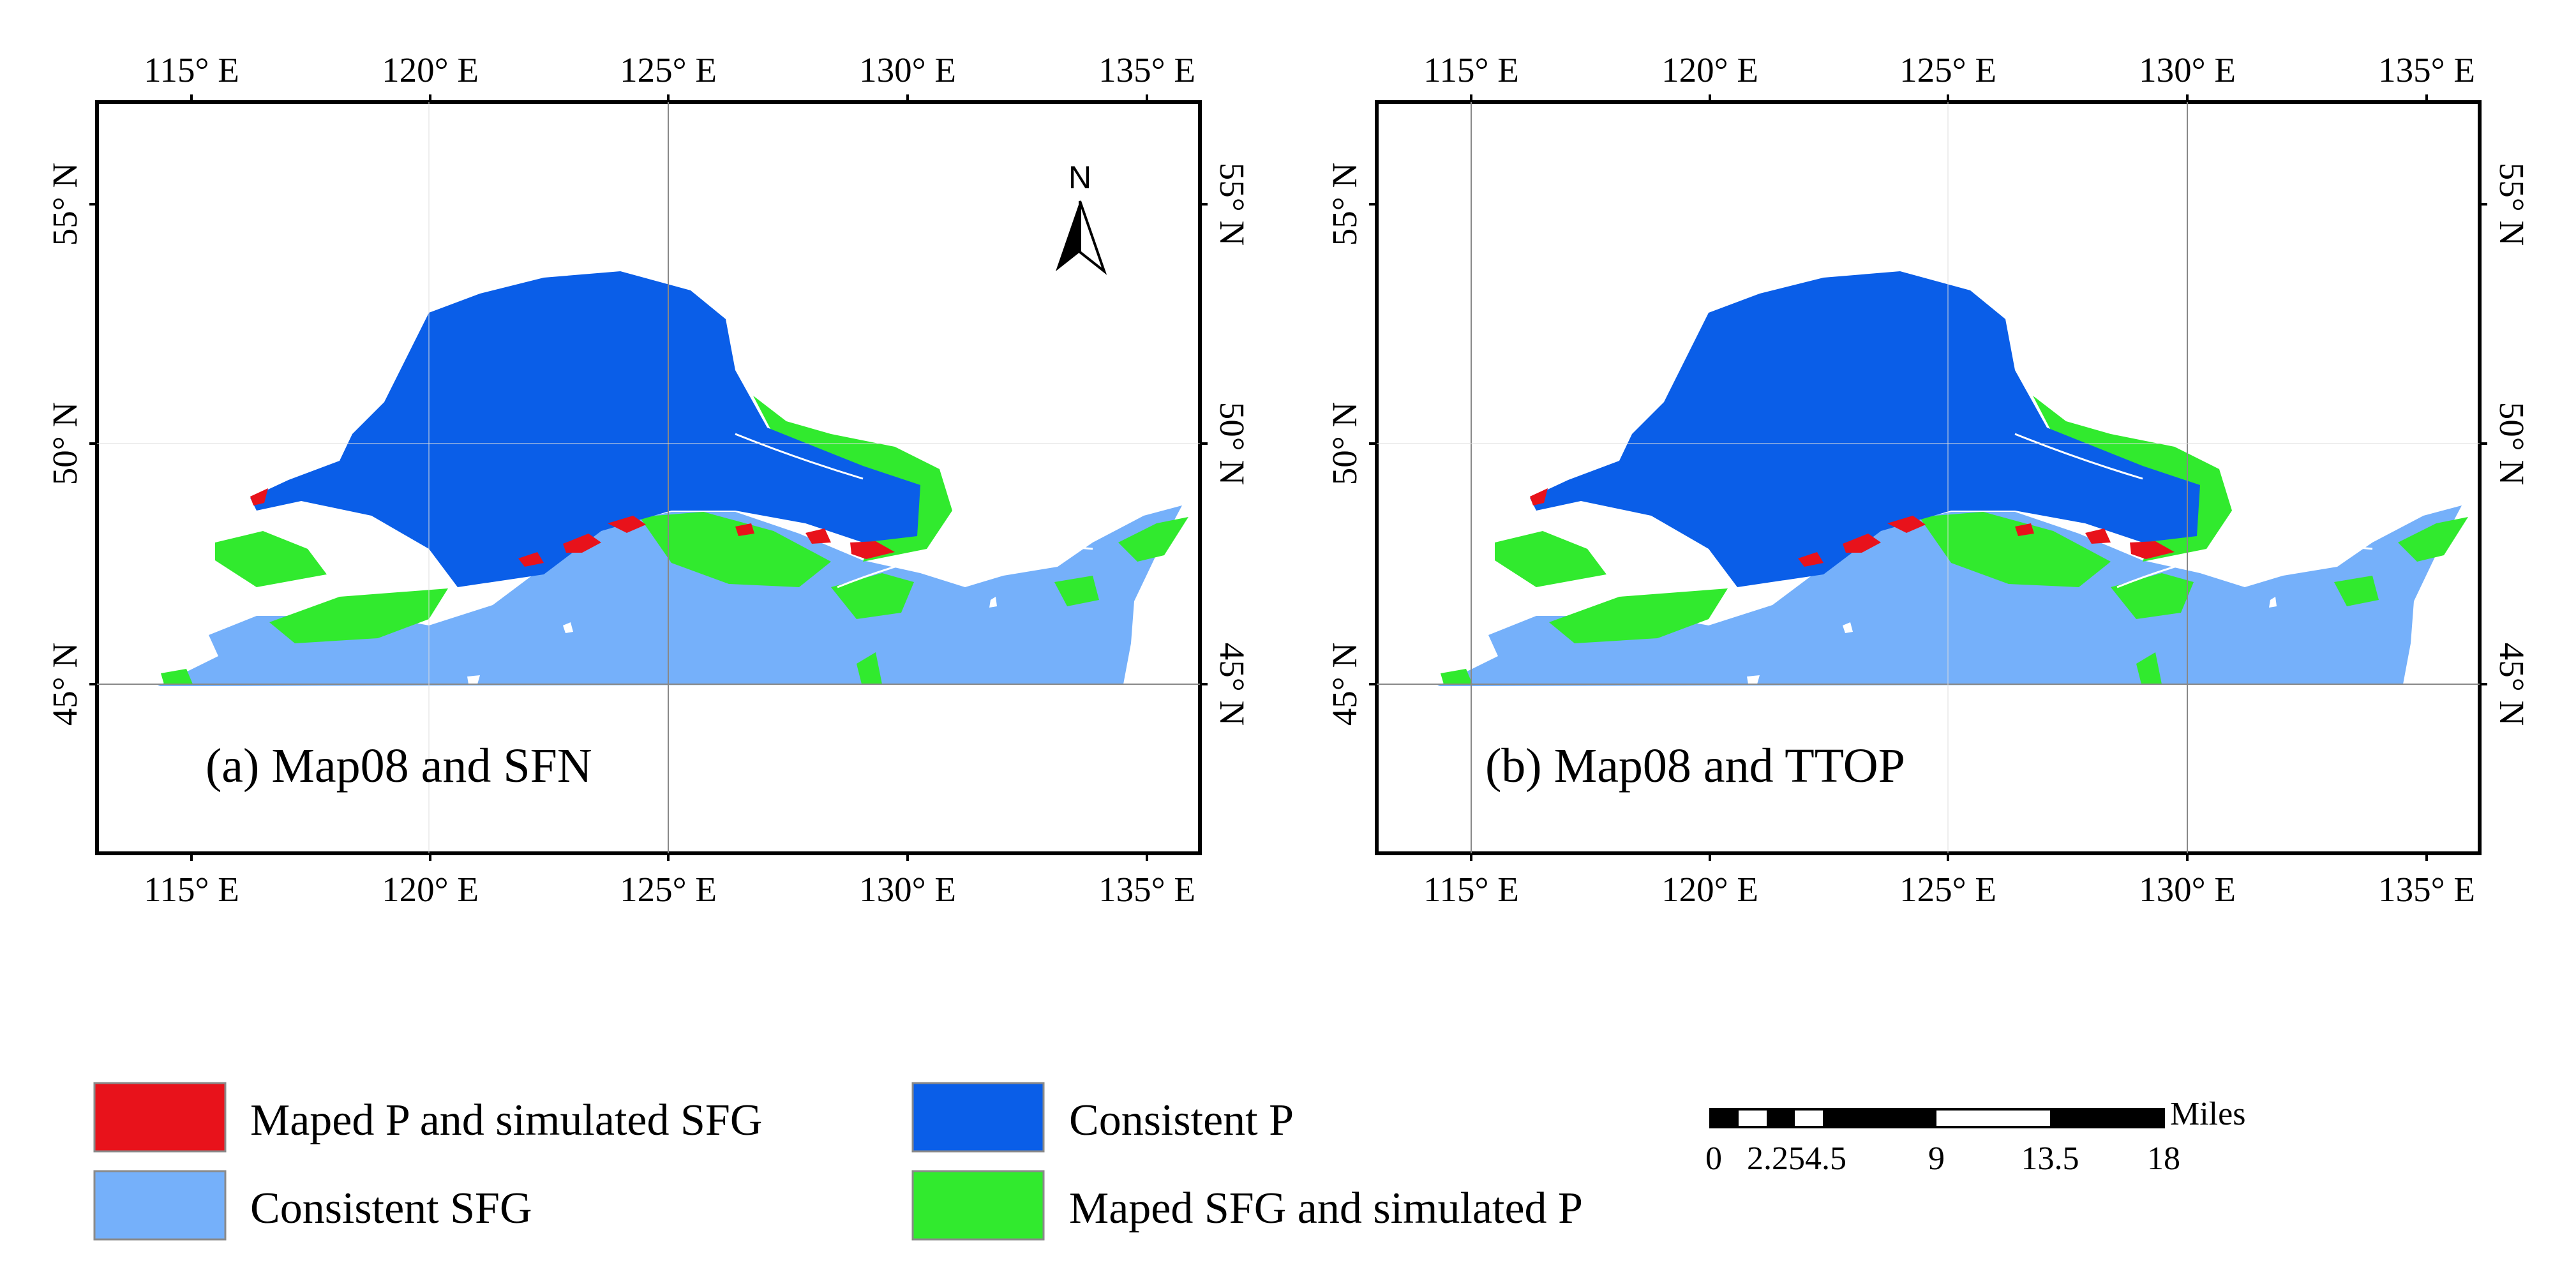 The height and width of the screenshot is (1279, 2576). I want to click on scale-label: 13.5, so click(2050, 1159).